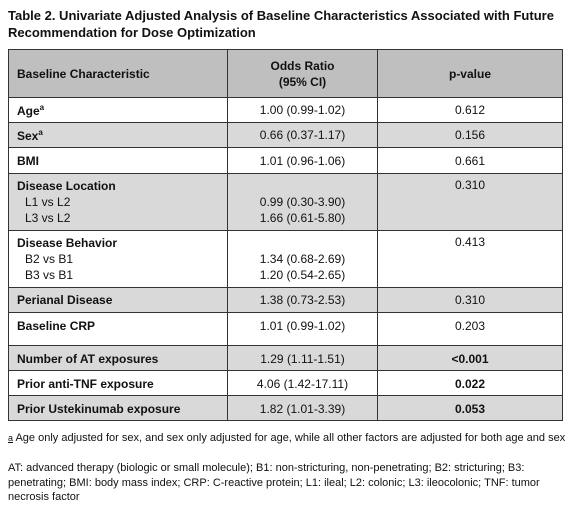  What do you see at coordinates (302, 81) in the screenshot?
I see `header-odds-ratio-line2: (95% CI)` at bounding box center [302, 81].